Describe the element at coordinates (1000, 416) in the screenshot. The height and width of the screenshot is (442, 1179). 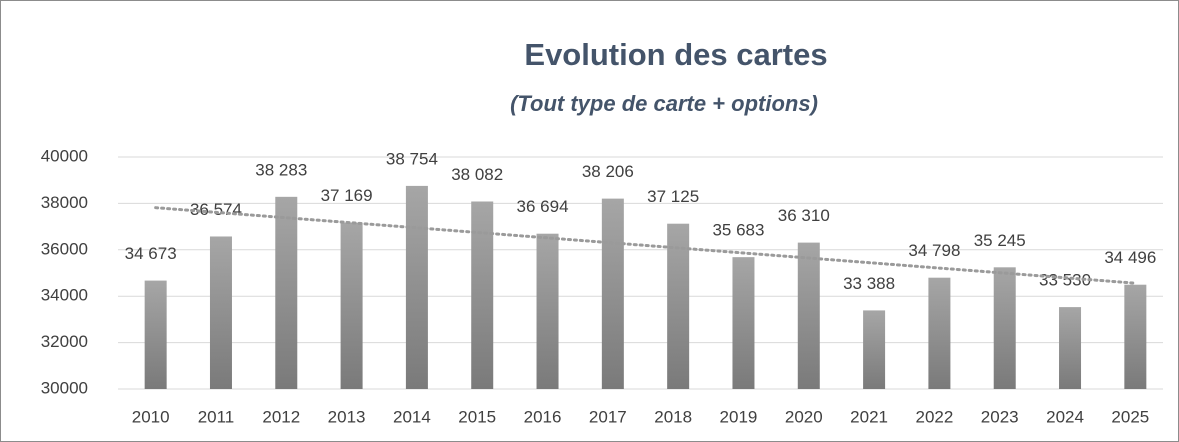
I see `x-tick-label: 2023` at that location.